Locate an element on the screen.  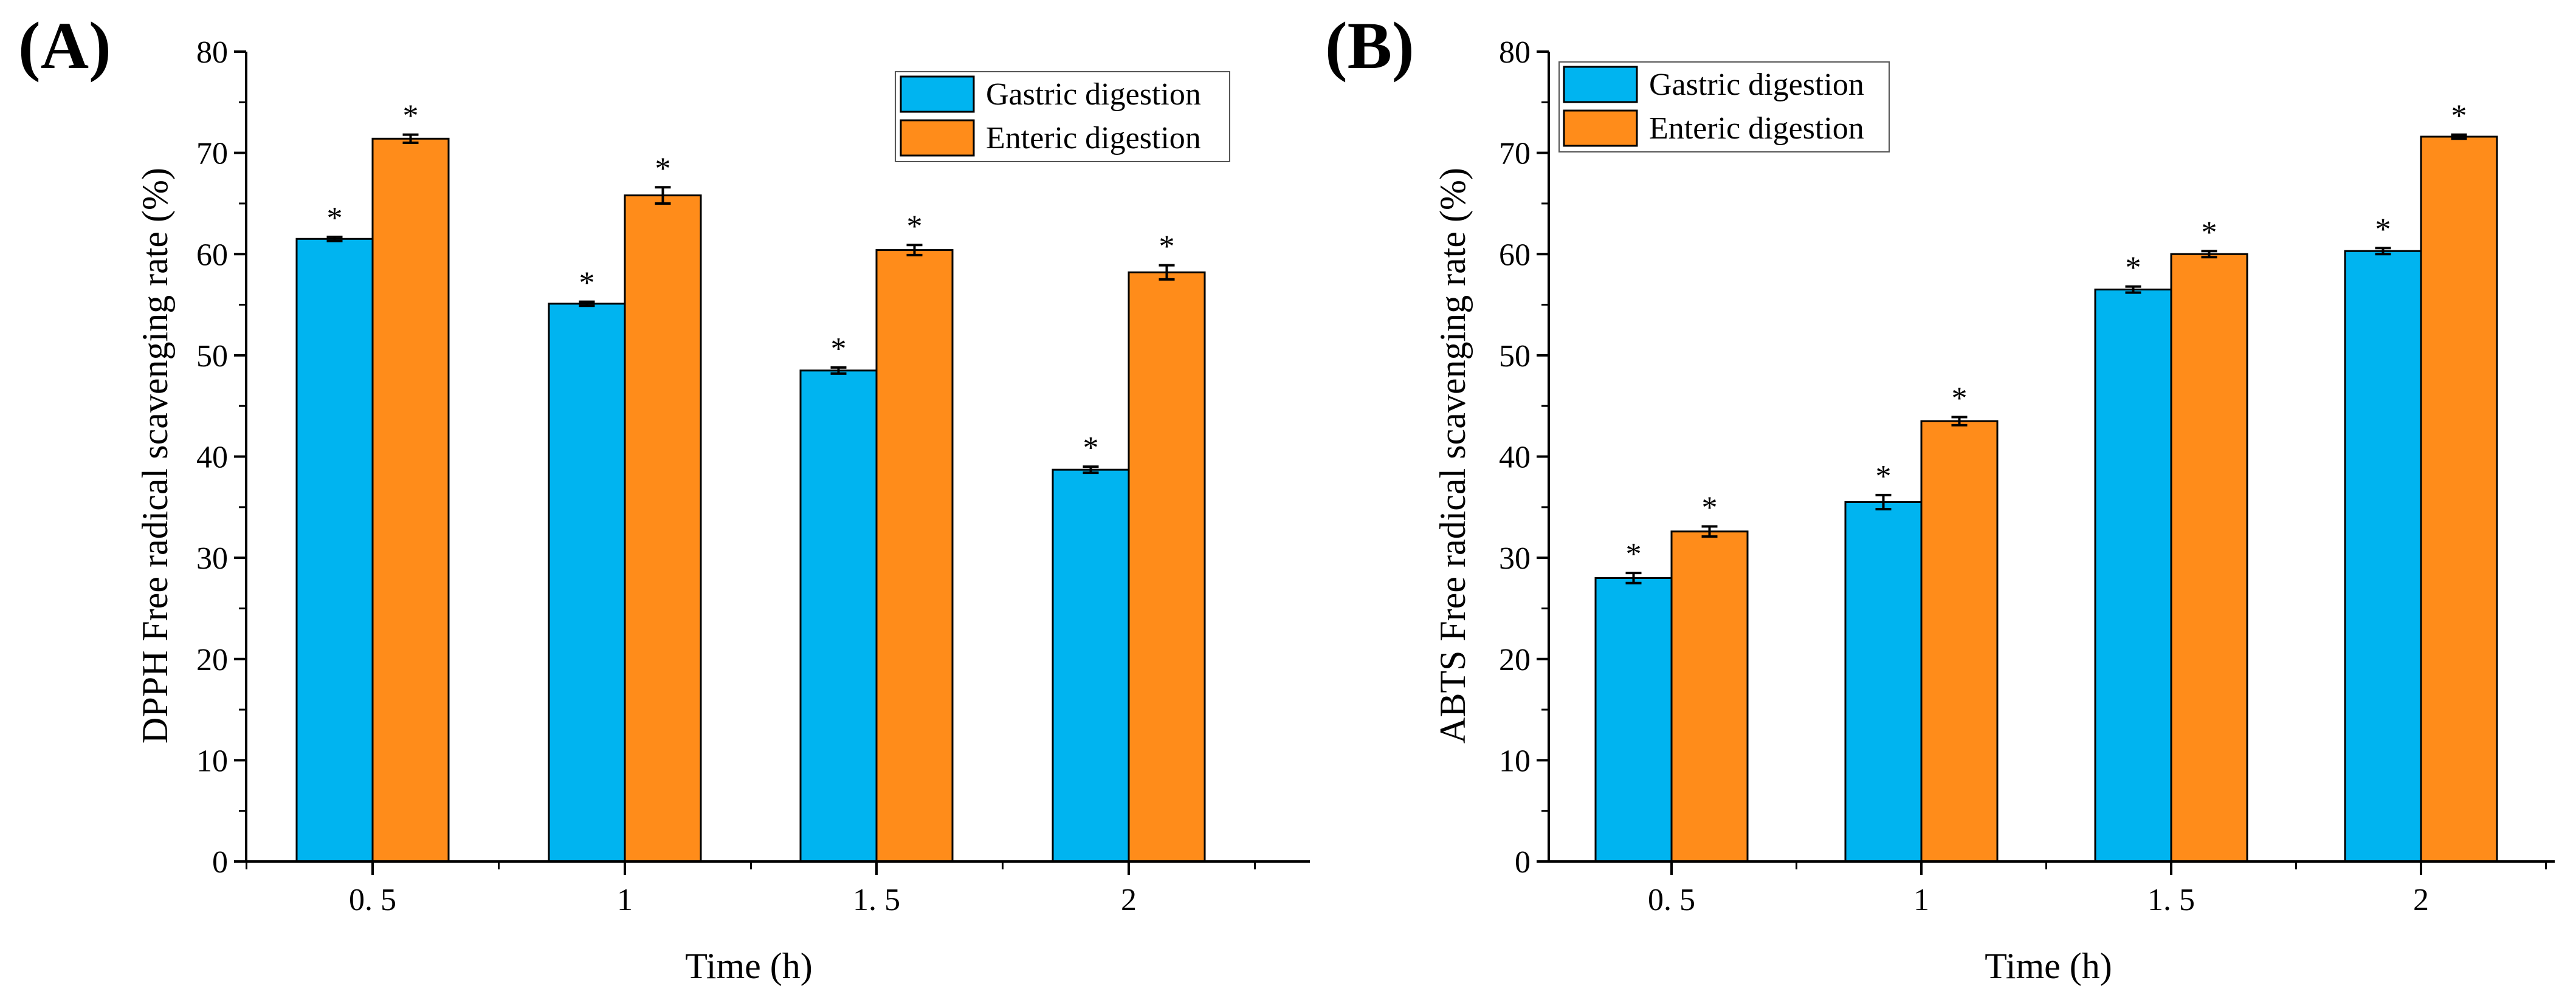
y-axis-title-a: DPPH Free radical scavenging rate (%) is located at coordinates (155, 456).